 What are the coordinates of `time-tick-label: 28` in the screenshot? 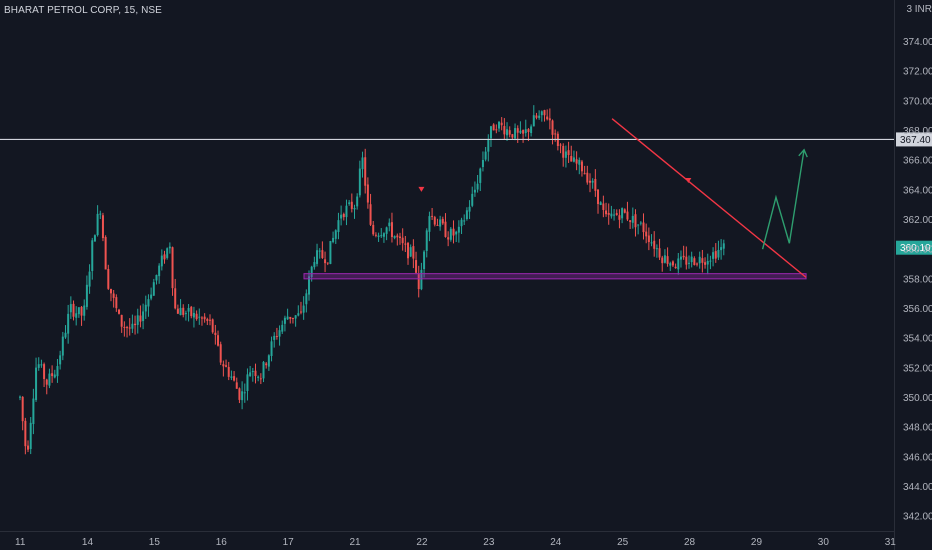 It's located at (690, 542).